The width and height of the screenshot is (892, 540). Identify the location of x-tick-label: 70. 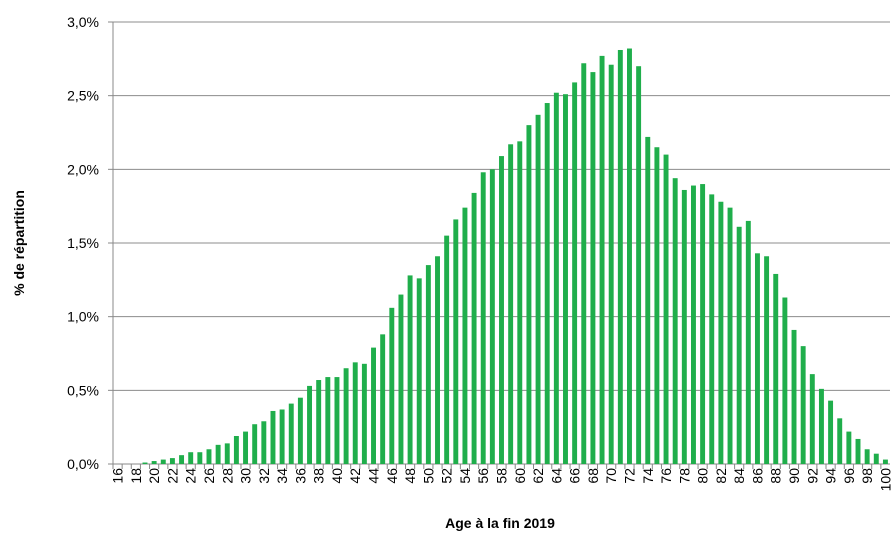
(611, 476).